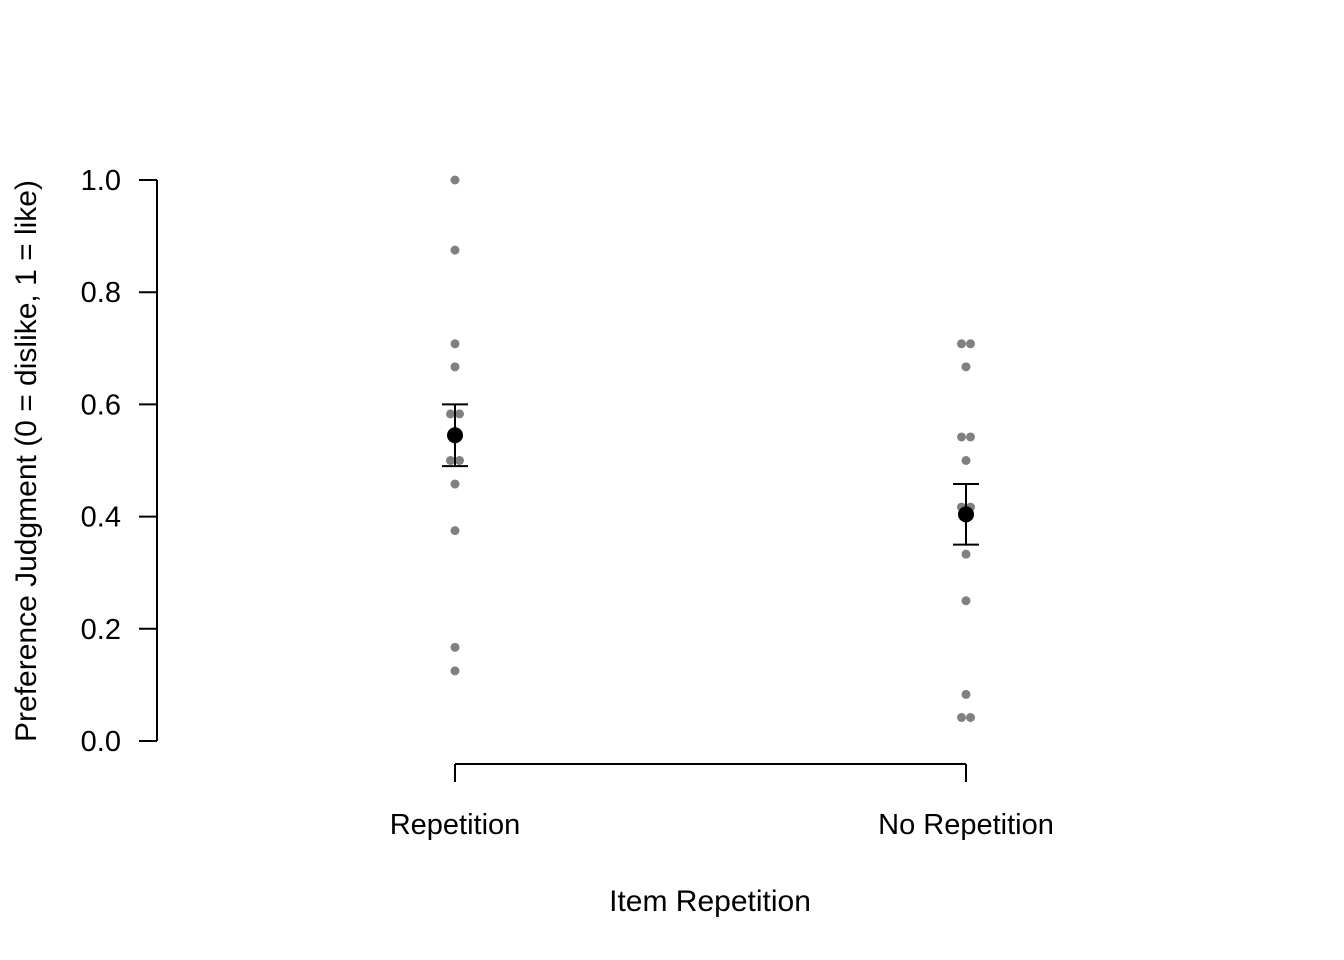  What do you see at coordinates (101, 293) in the screenshot?
I see `y-tick-label: 0.8` at bounding box center [101, 293].